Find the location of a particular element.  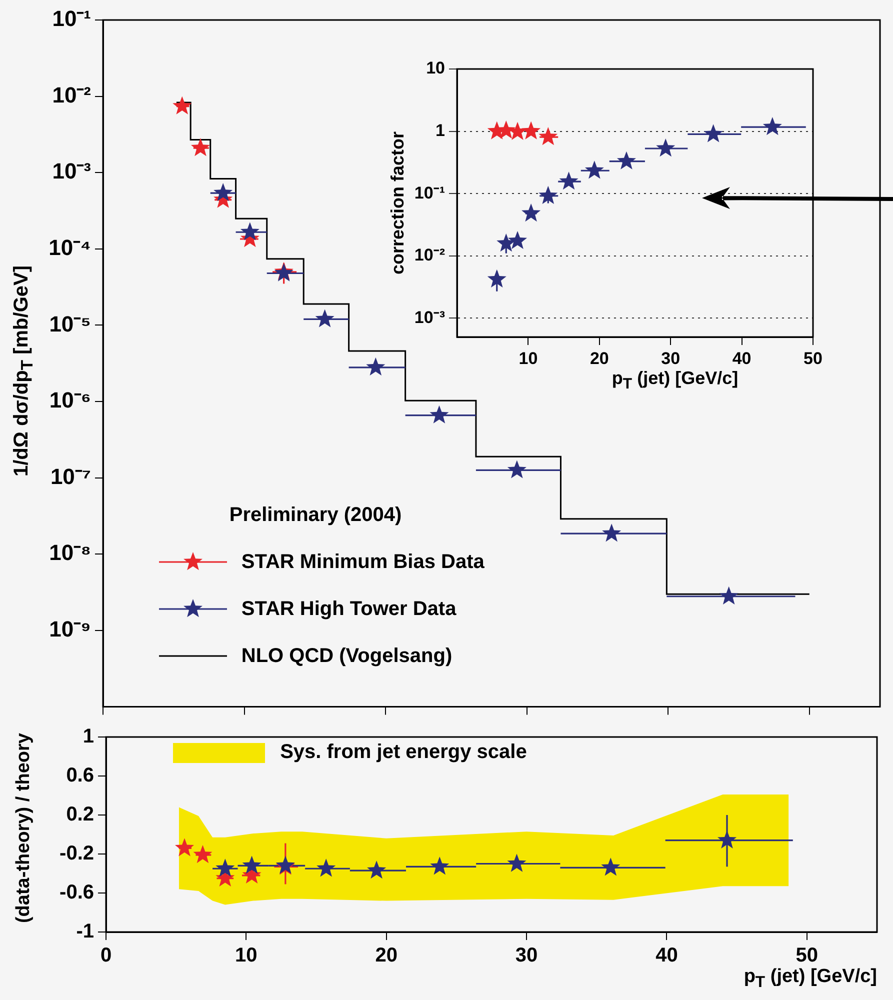

x-tick-label: 0 is located at coordinates (106, 955).